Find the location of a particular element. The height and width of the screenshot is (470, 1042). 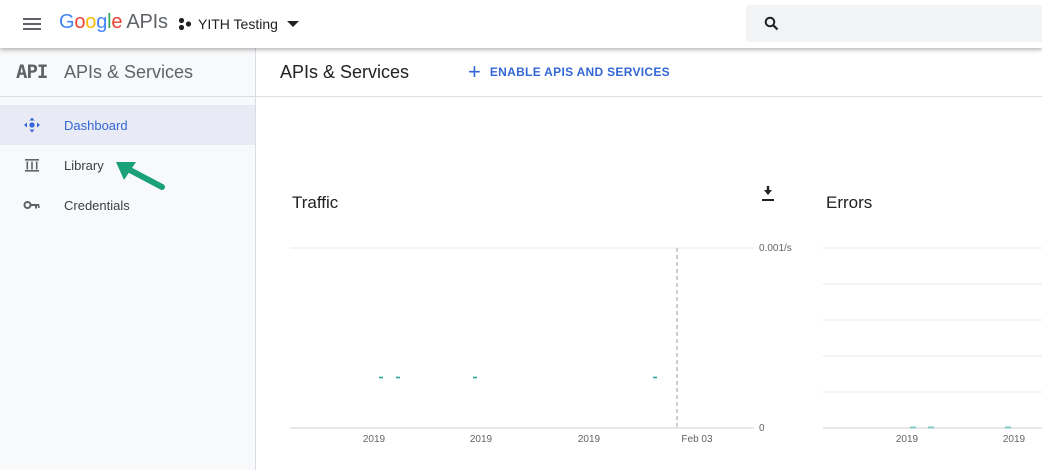

project-icon is located at coordinates (185, 24).